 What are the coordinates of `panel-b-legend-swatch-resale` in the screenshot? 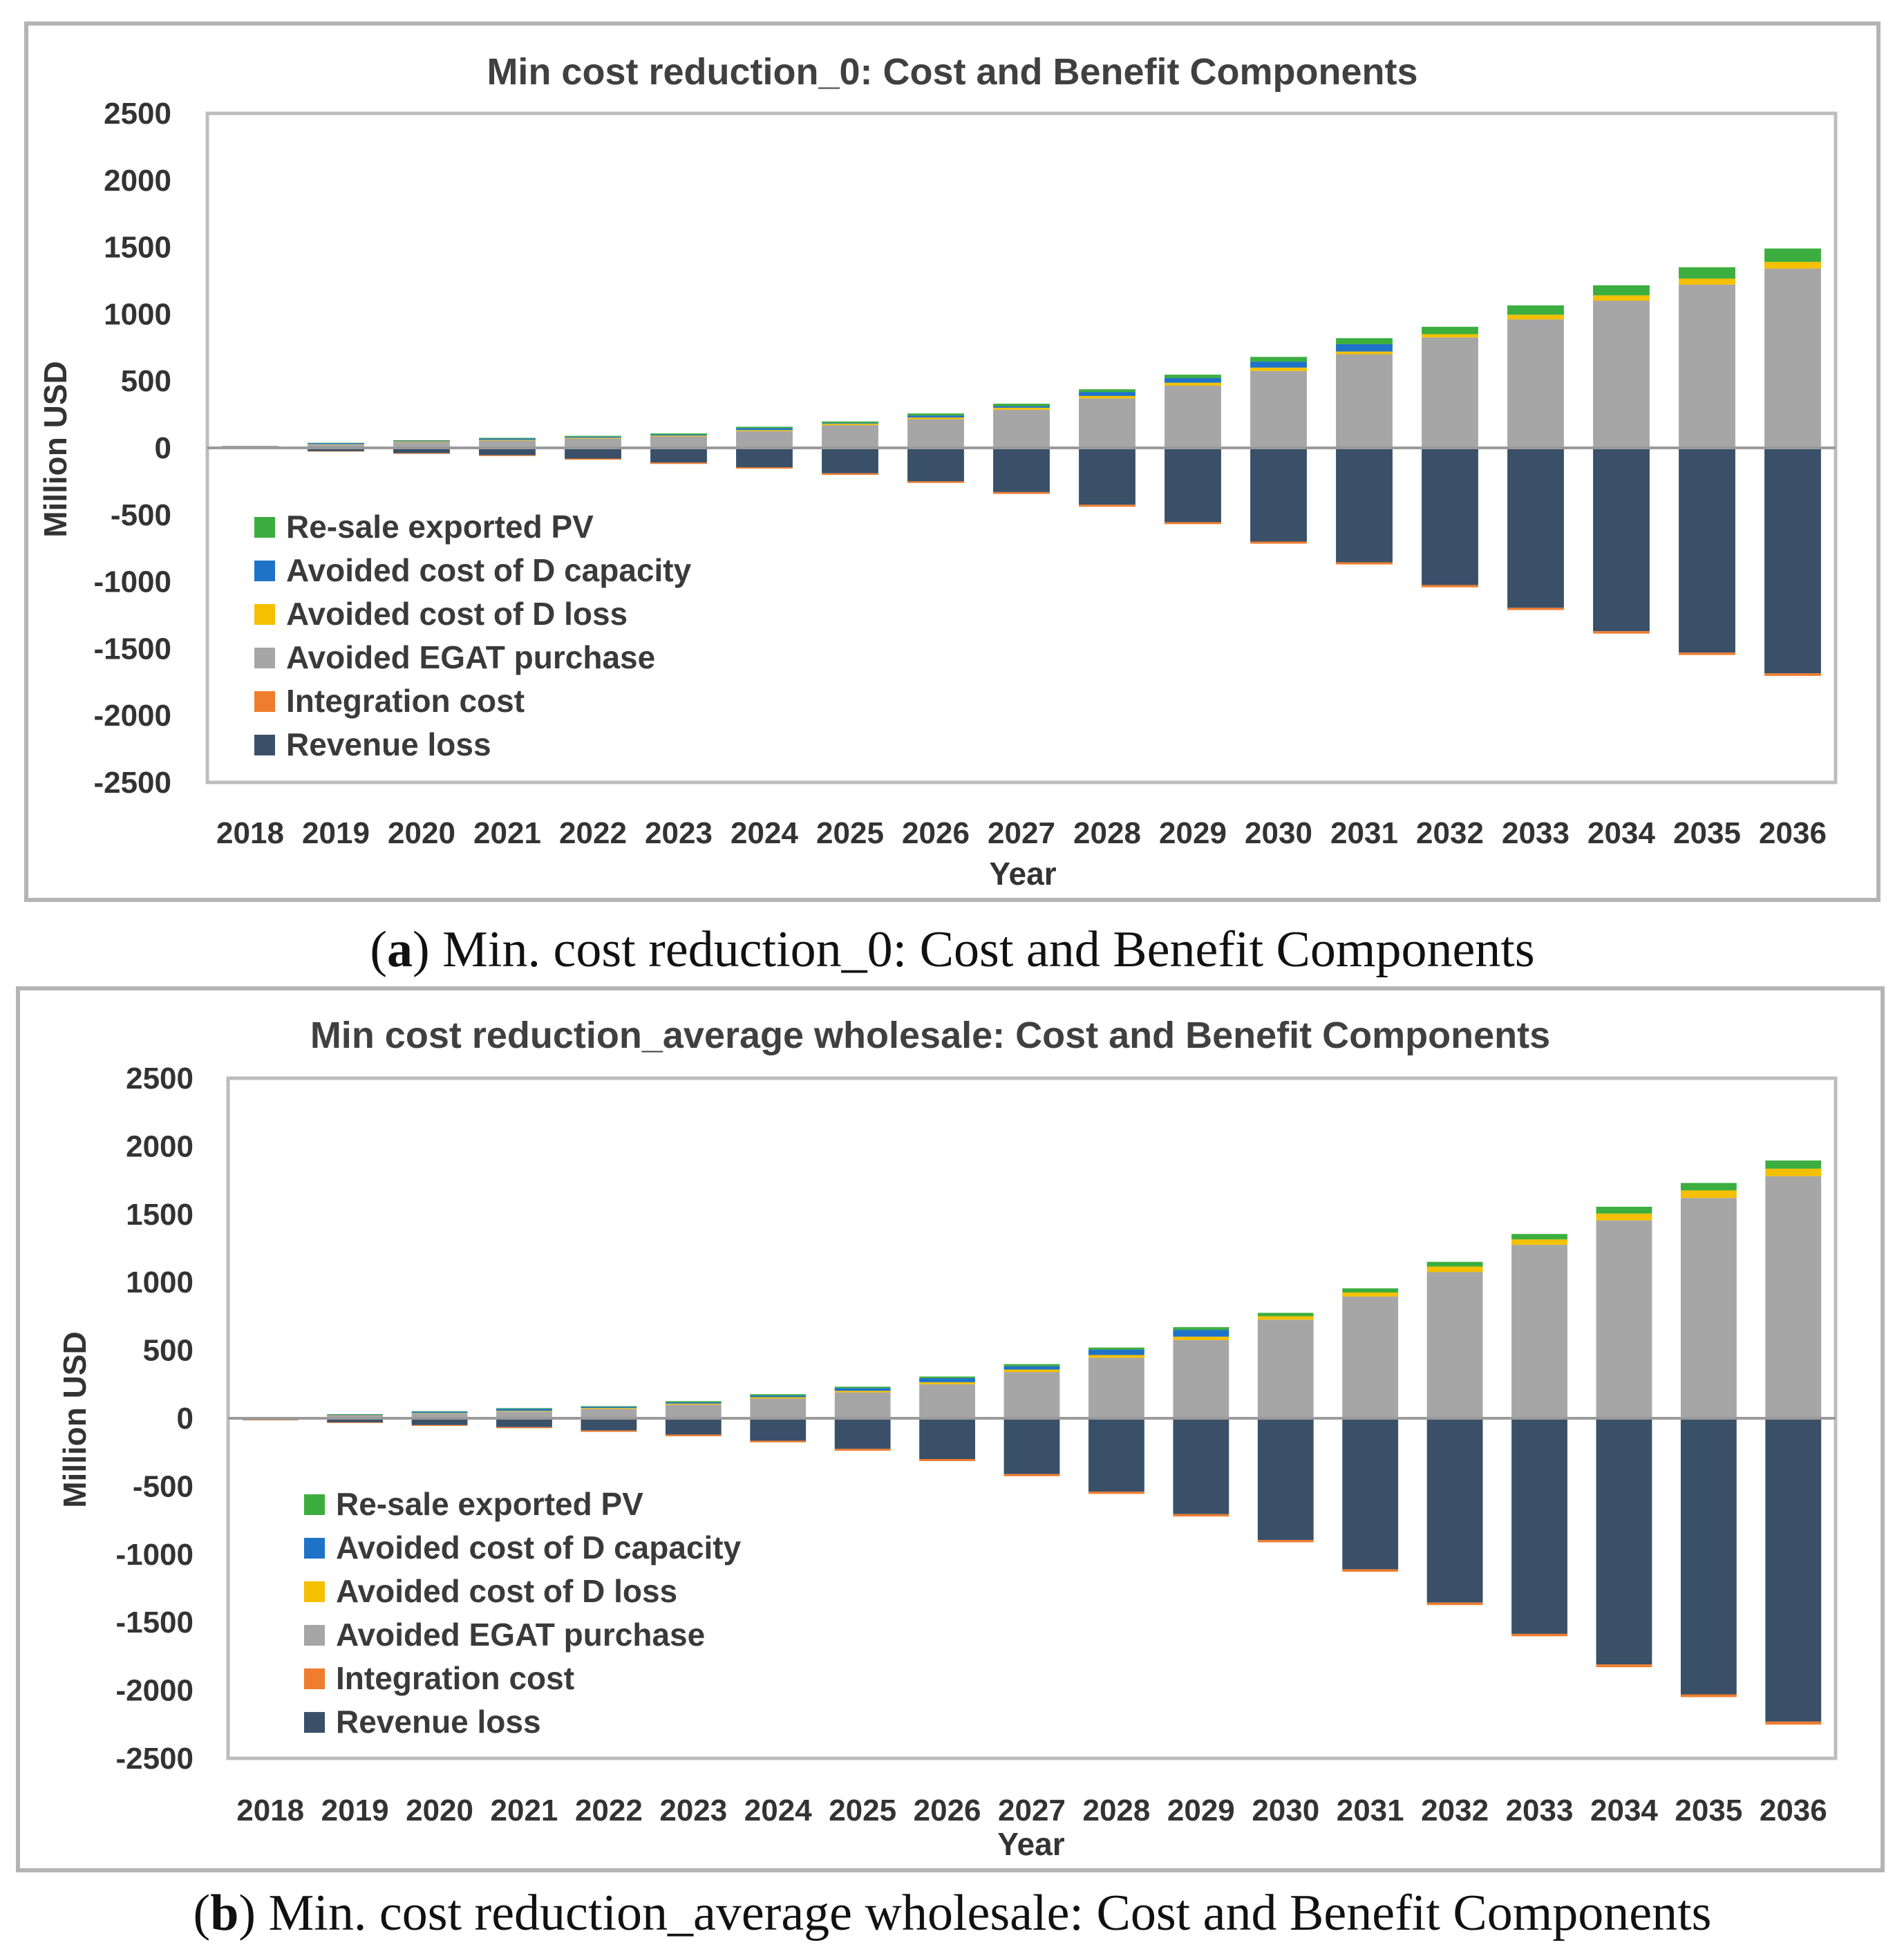 It's located at (314, 1504).